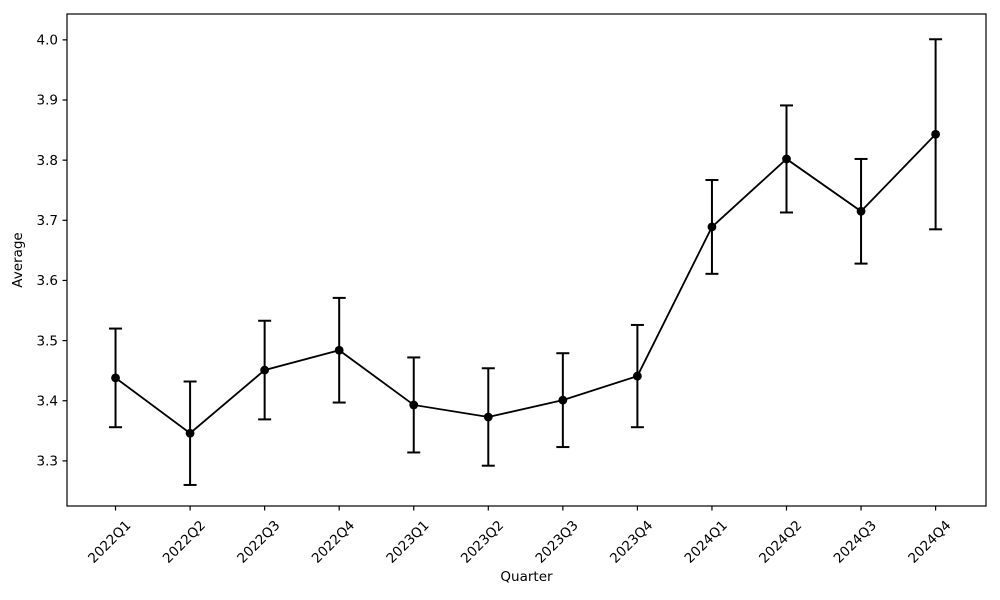 The image size is (1000, 600). I want to click on y-tick-label: 3.6, so click(47, 281).